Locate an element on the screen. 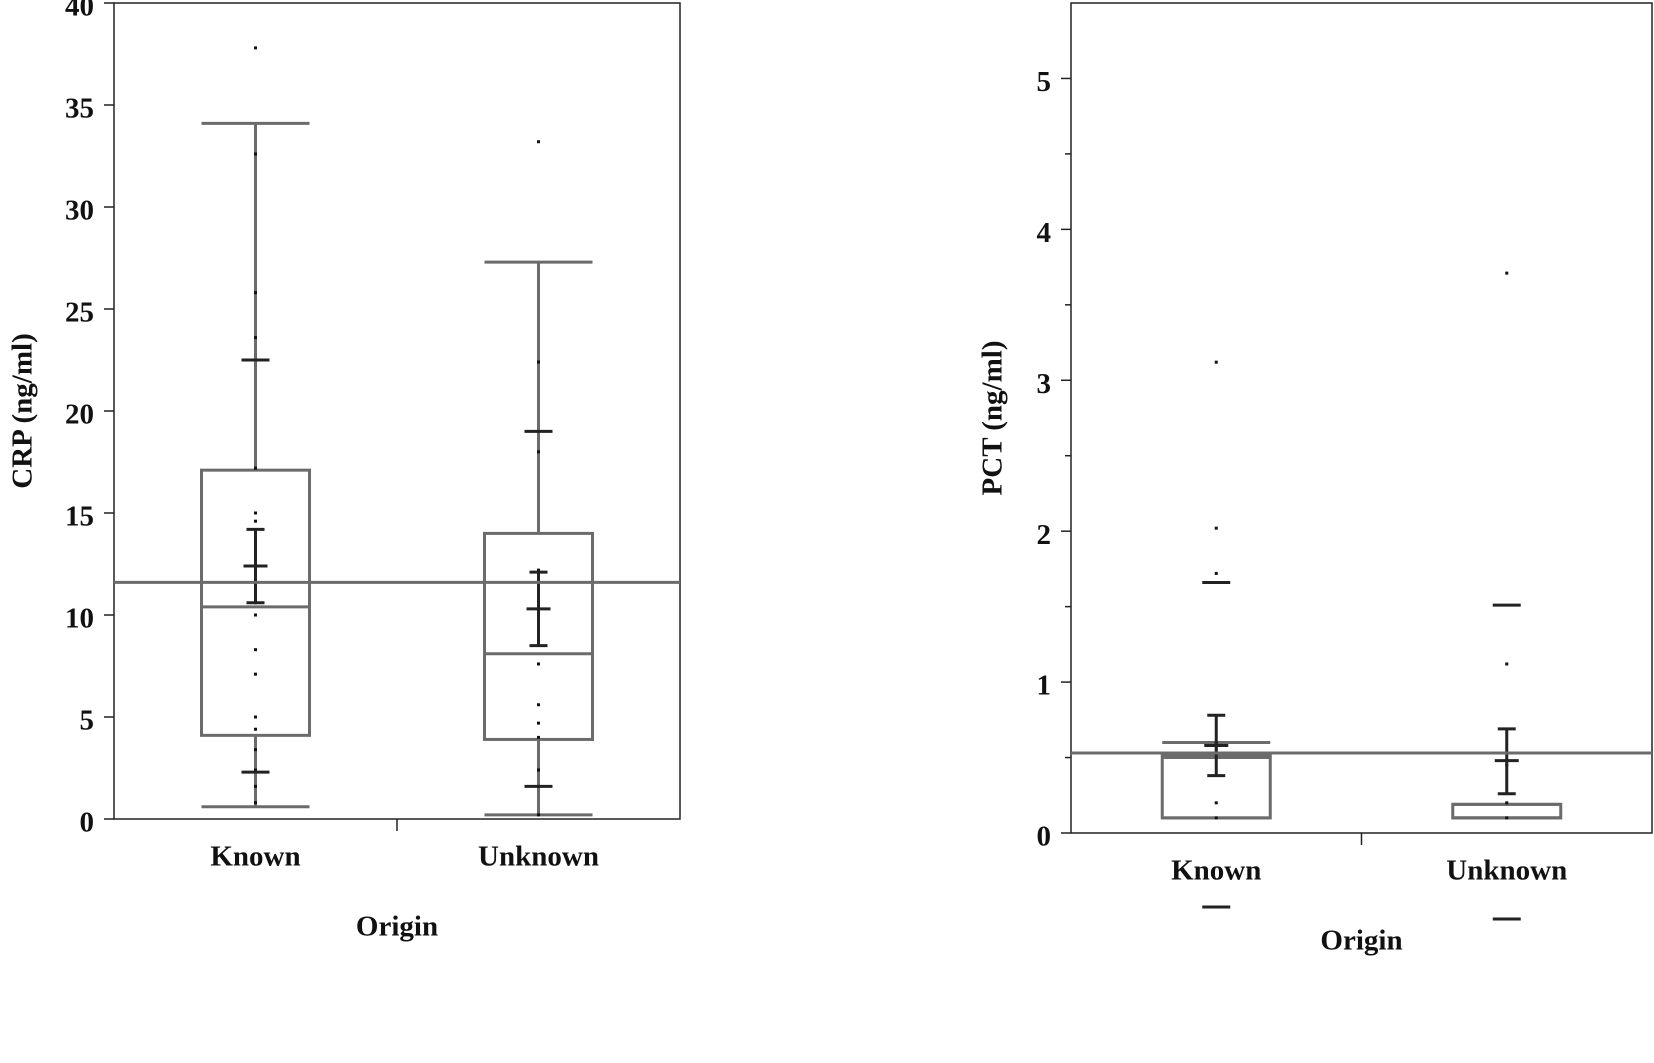 The width and height of the screenshot is (1654, 1063). y-tick-label: 1 is located at coordinates (1044, 686).